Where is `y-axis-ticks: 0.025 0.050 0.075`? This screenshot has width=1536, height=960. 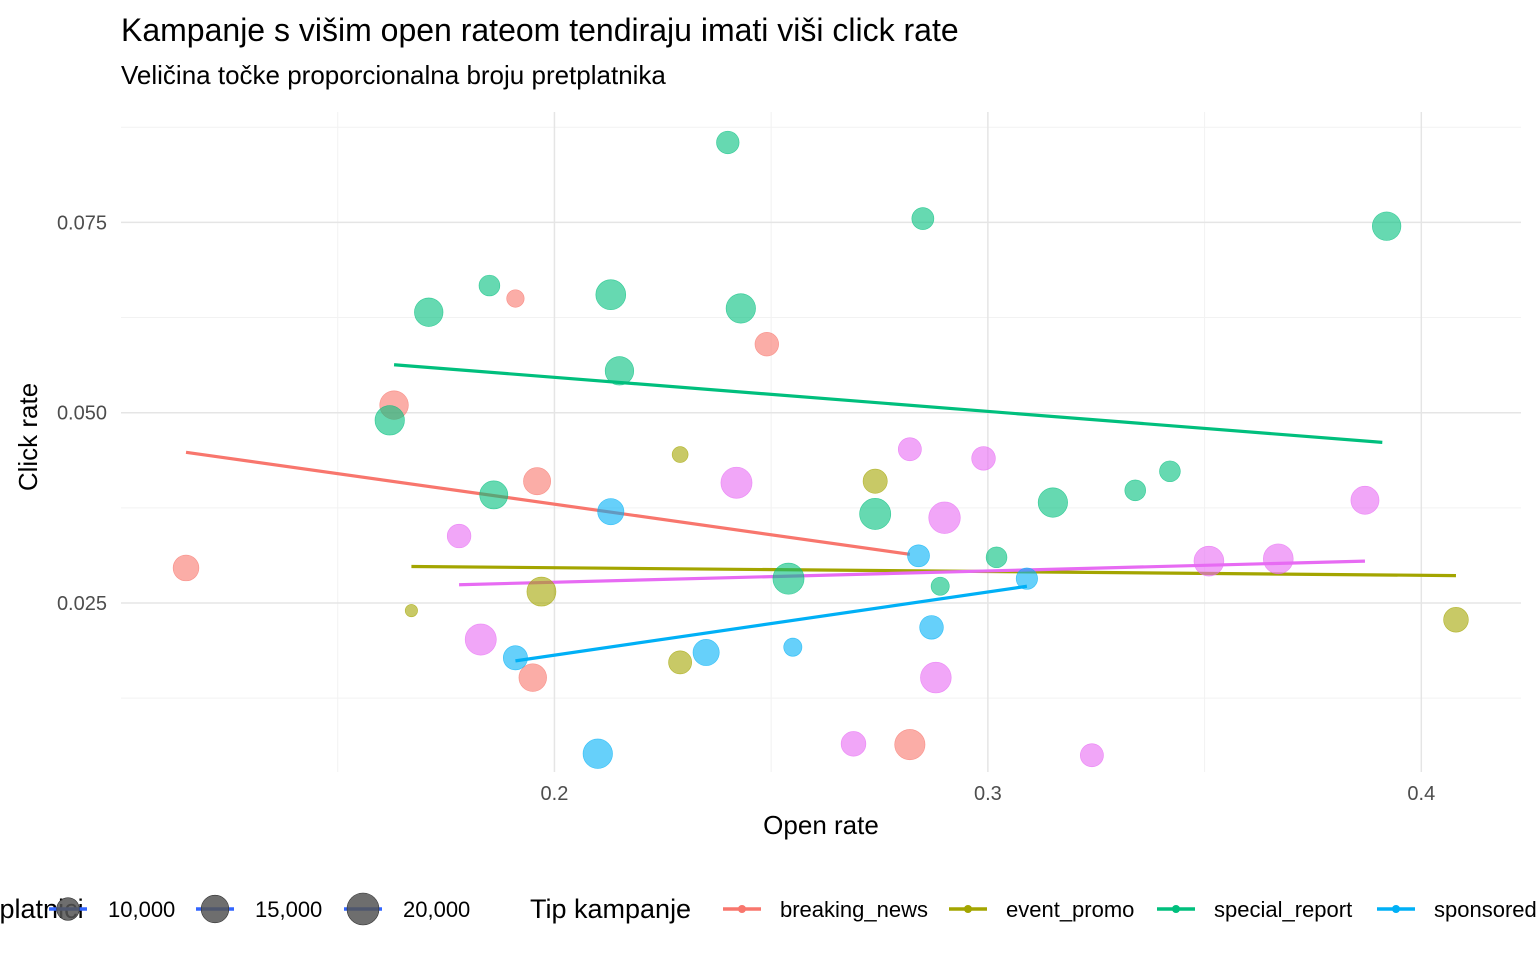 y-axis-ticks: 0.025 0.050 0.075 is located at coordinates (82, 413).